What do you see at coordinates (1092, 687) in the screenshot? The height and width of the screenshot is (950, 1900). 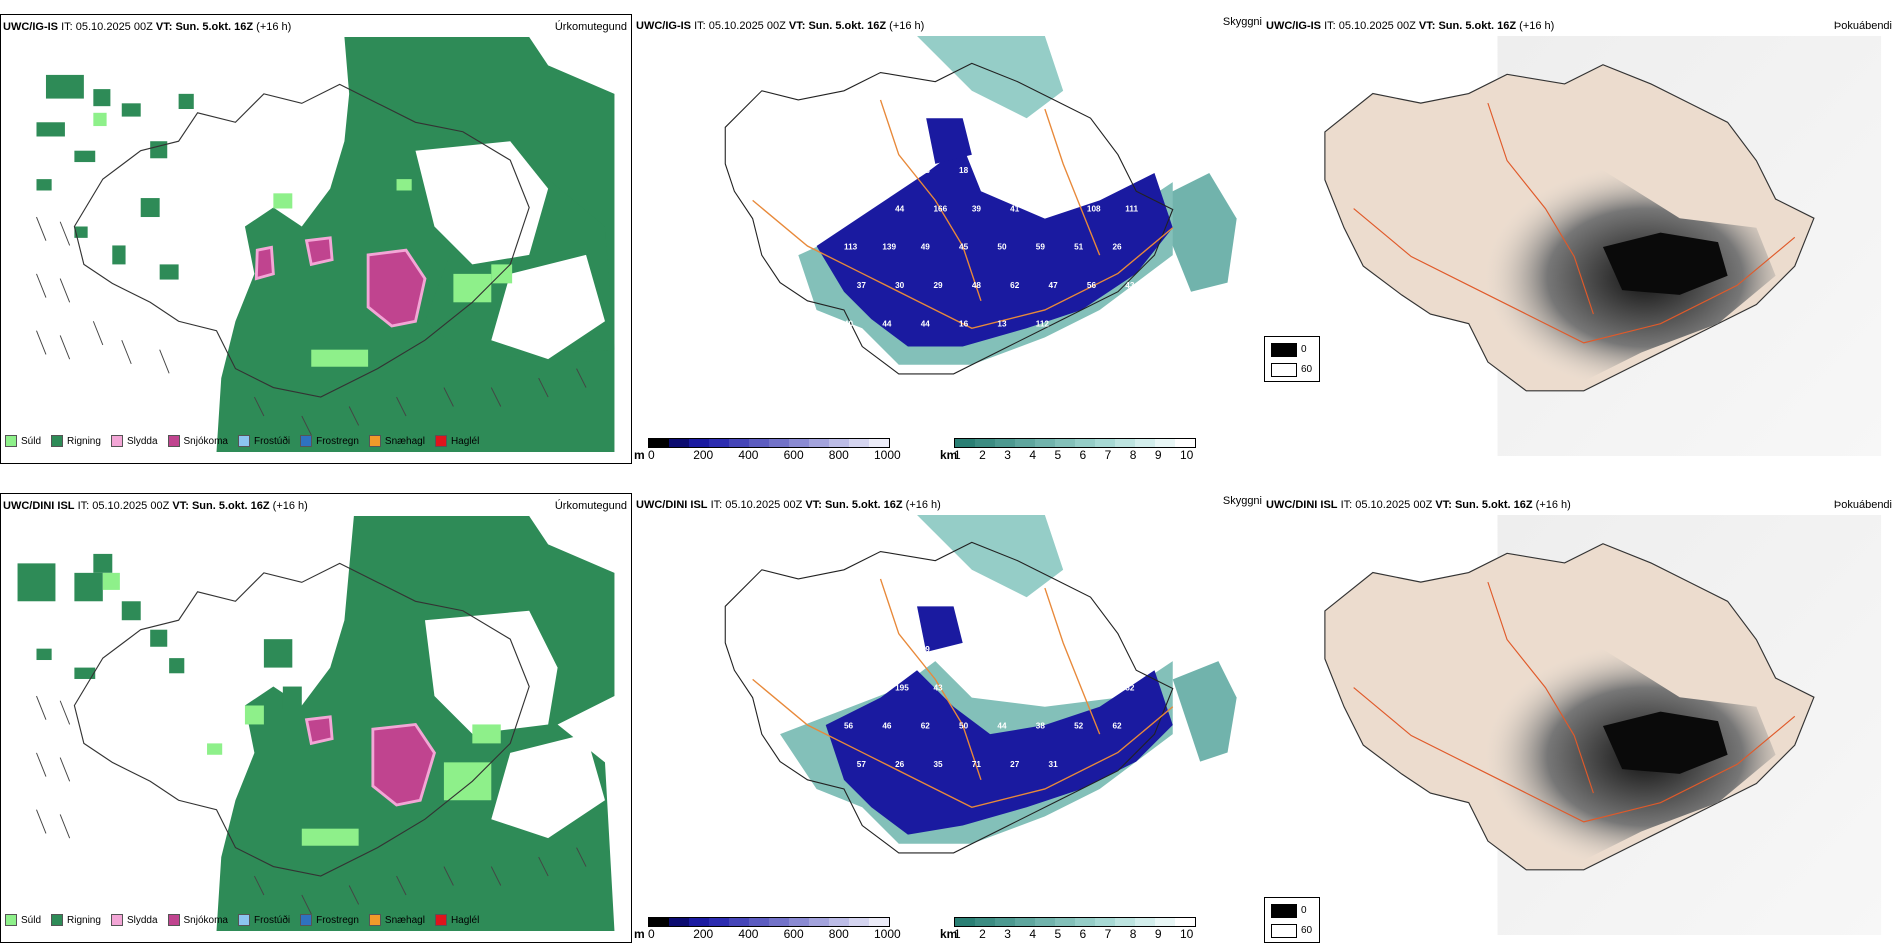 I see `cloud-base-value: 58` at bounding box center [1092, 687].